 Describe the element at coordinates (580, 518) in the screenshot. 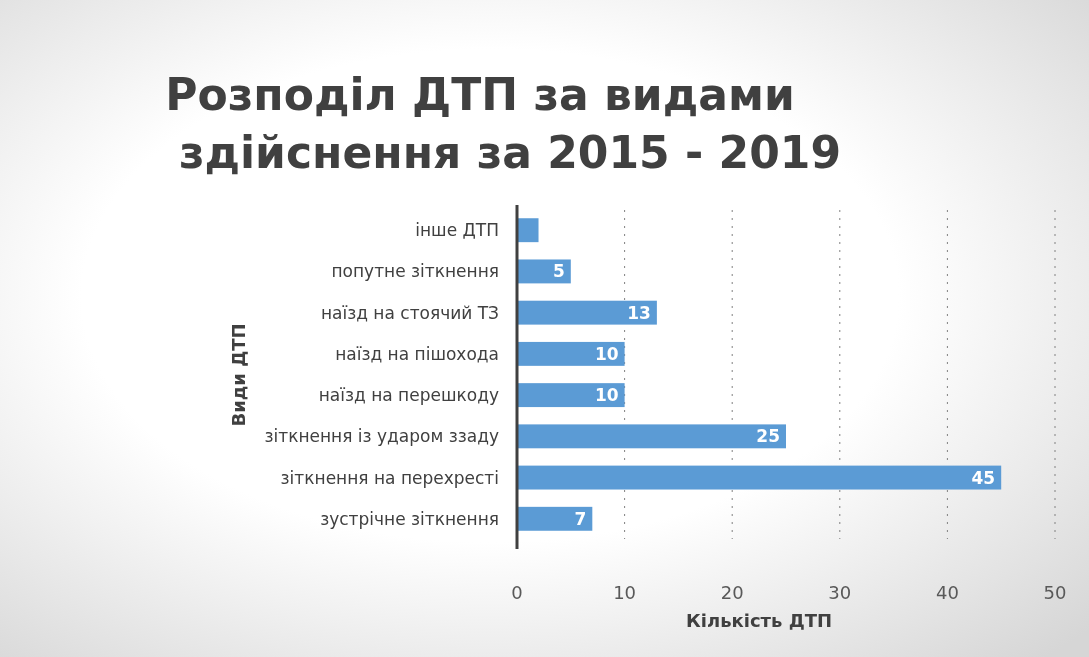

I see `data-label: 7` at that location.